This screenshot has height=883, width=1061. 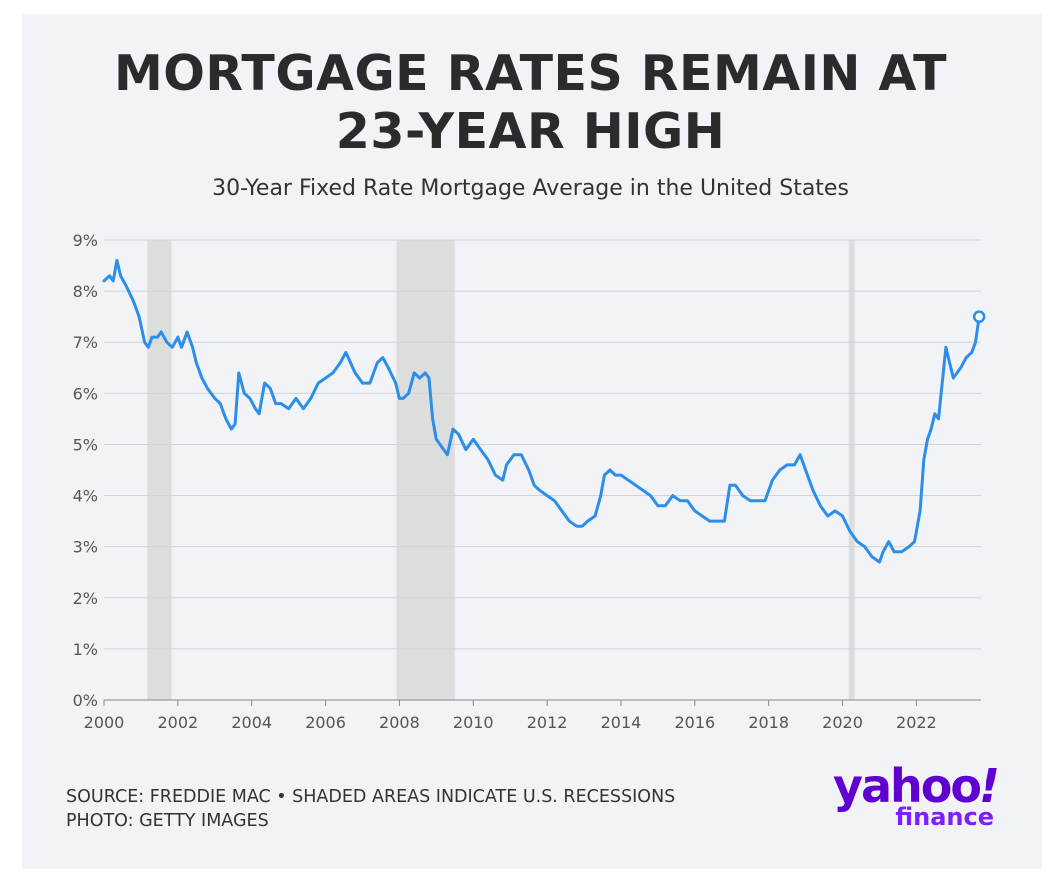 What do you see at coordinates (85, 291) in the screenshot?
I see `y-tick-label: 8%` at bounding box center [85, 291].